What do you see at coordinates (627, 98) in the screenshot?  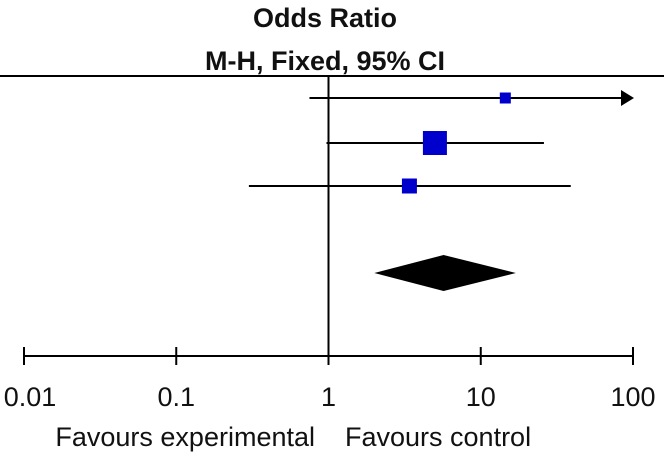 I see `ci-arrow-right` at bounding box center [627, 98].